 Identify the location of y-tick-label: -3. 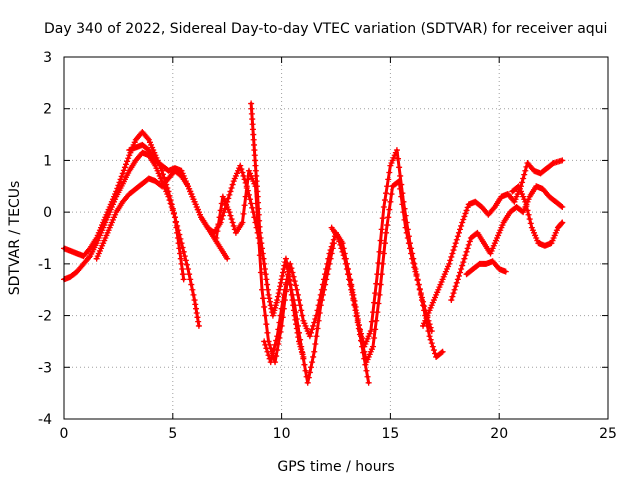
(45, 368).